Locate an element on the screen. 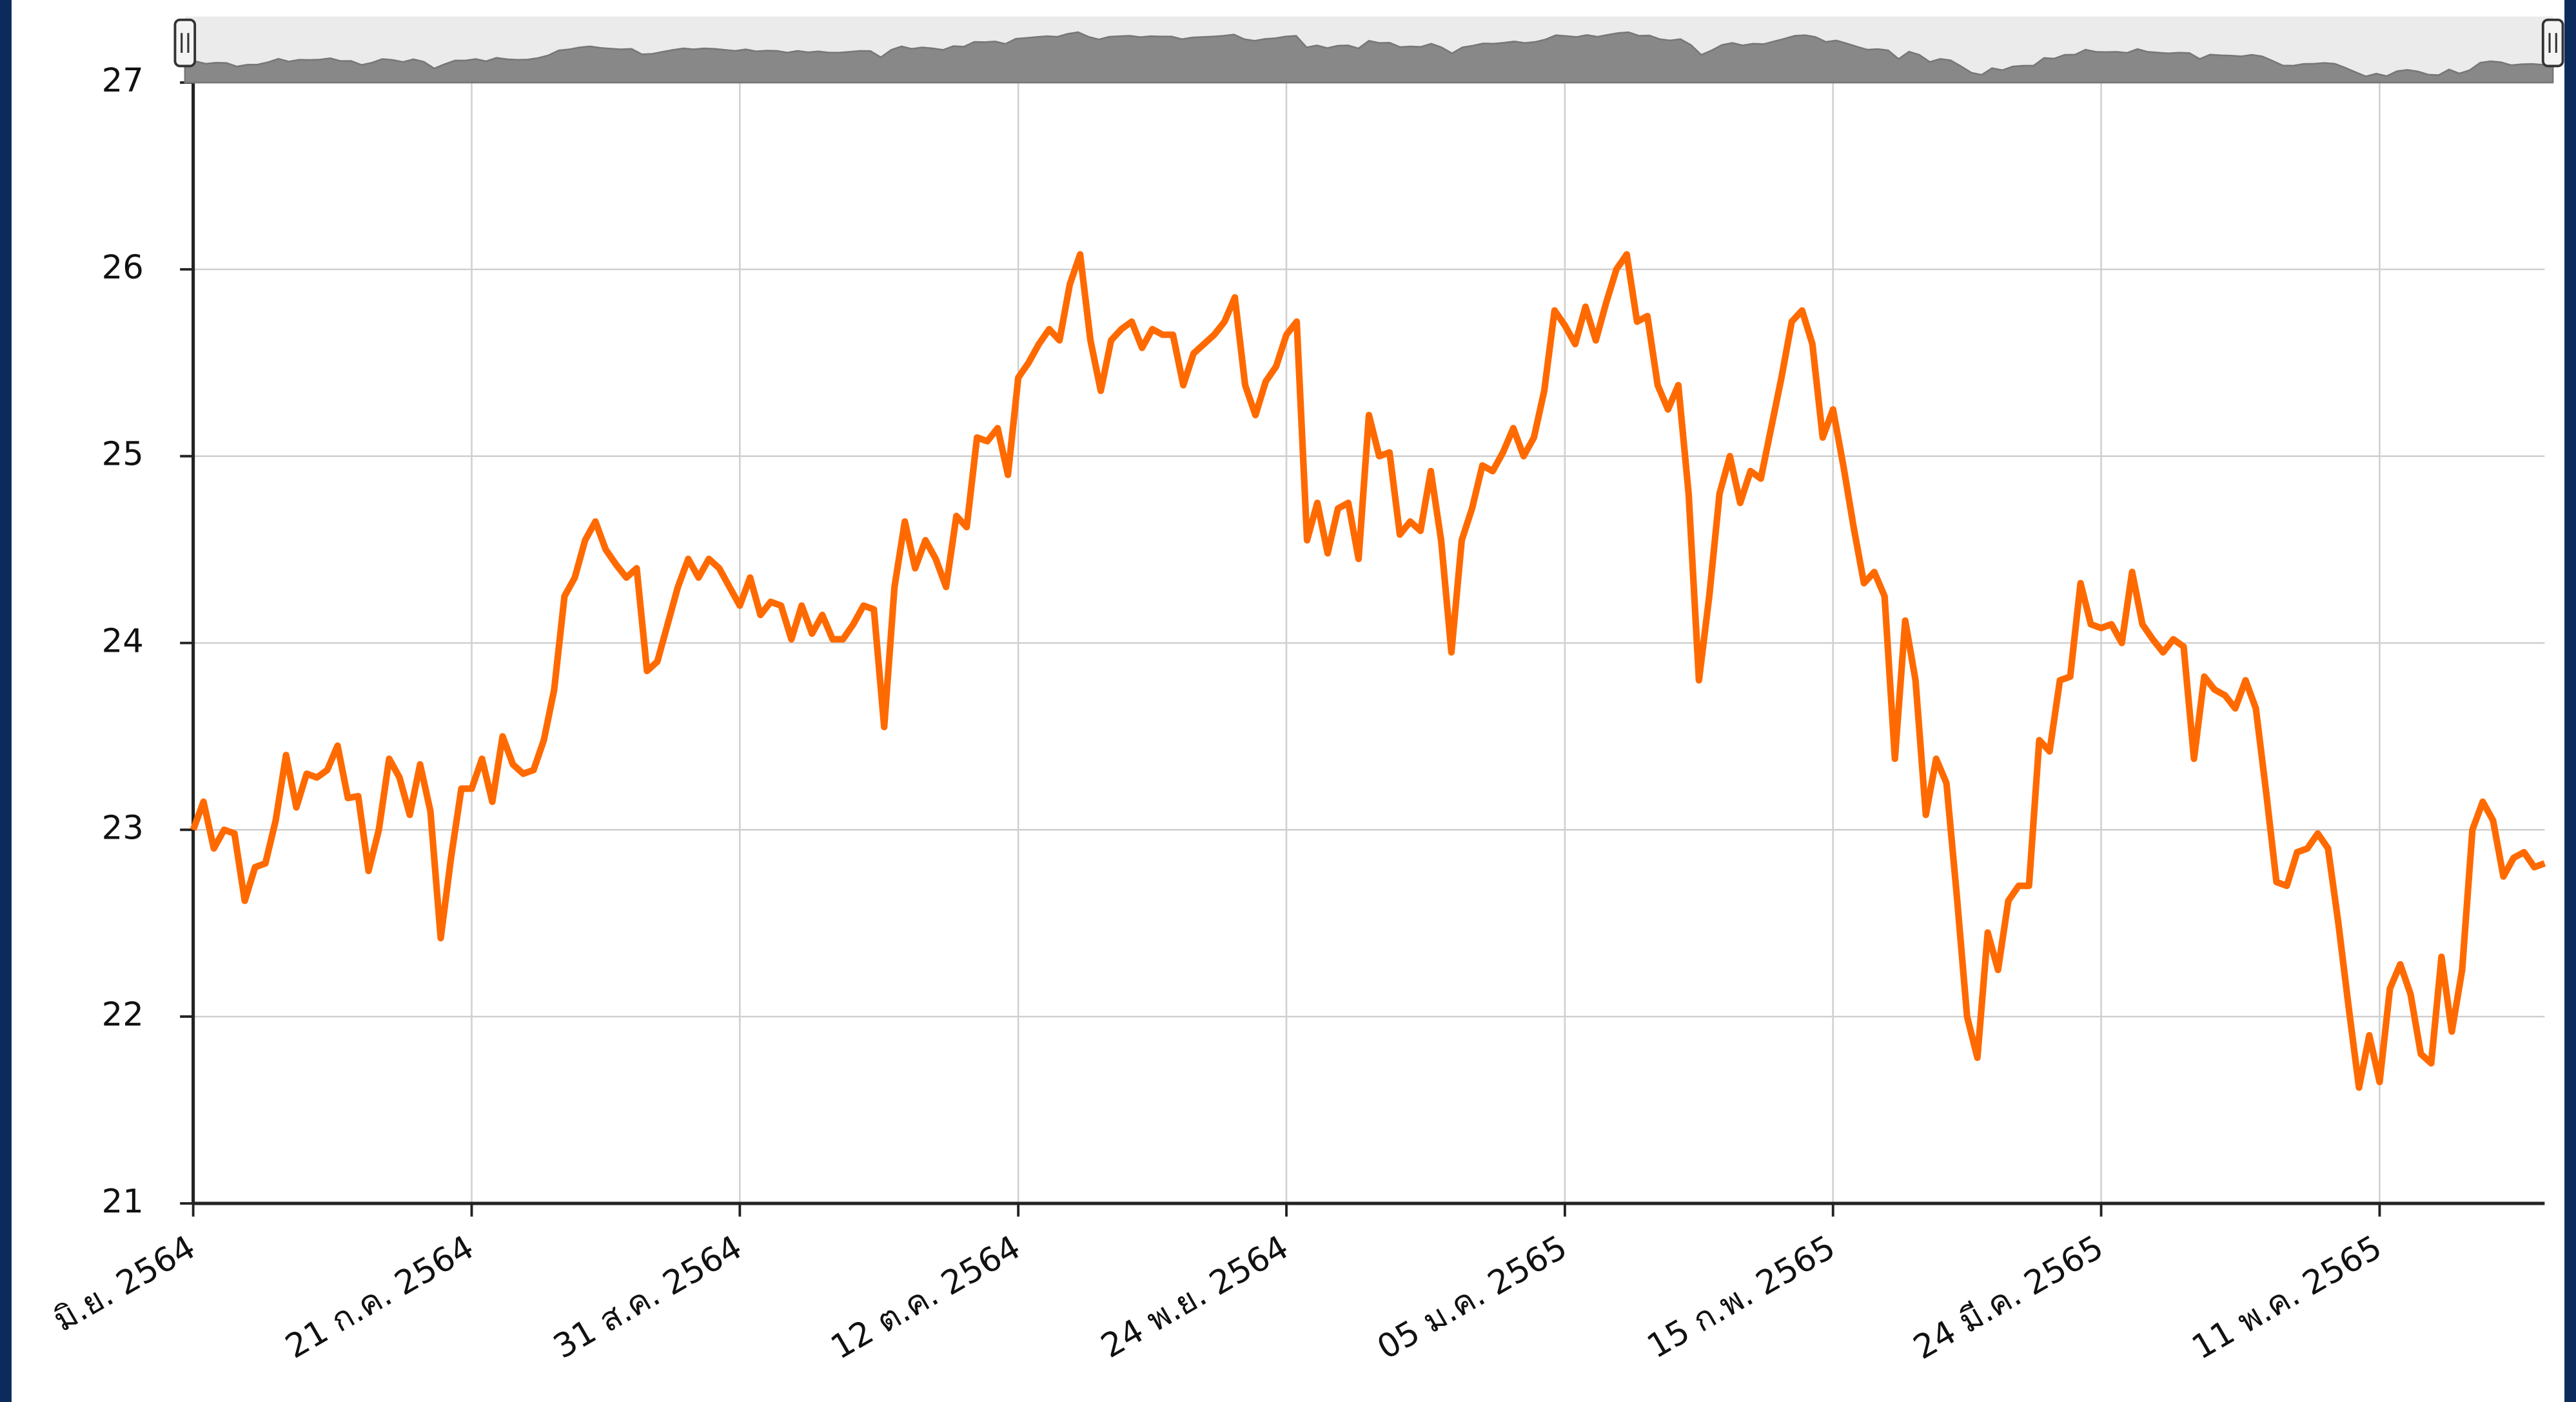 Image resolution: width=2576 pixels, height=1402 pixels. y-tick-label: 27 is located at coordinates (123, 80).